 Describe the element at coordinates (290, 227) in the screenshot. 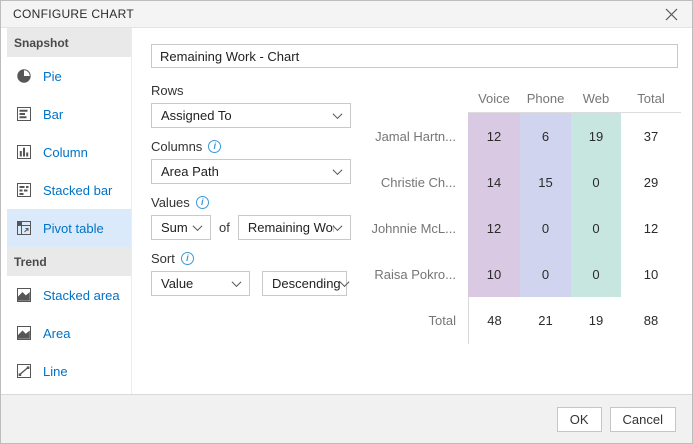

I see `value-field-dropdown-value: Remaining Work` at that location.